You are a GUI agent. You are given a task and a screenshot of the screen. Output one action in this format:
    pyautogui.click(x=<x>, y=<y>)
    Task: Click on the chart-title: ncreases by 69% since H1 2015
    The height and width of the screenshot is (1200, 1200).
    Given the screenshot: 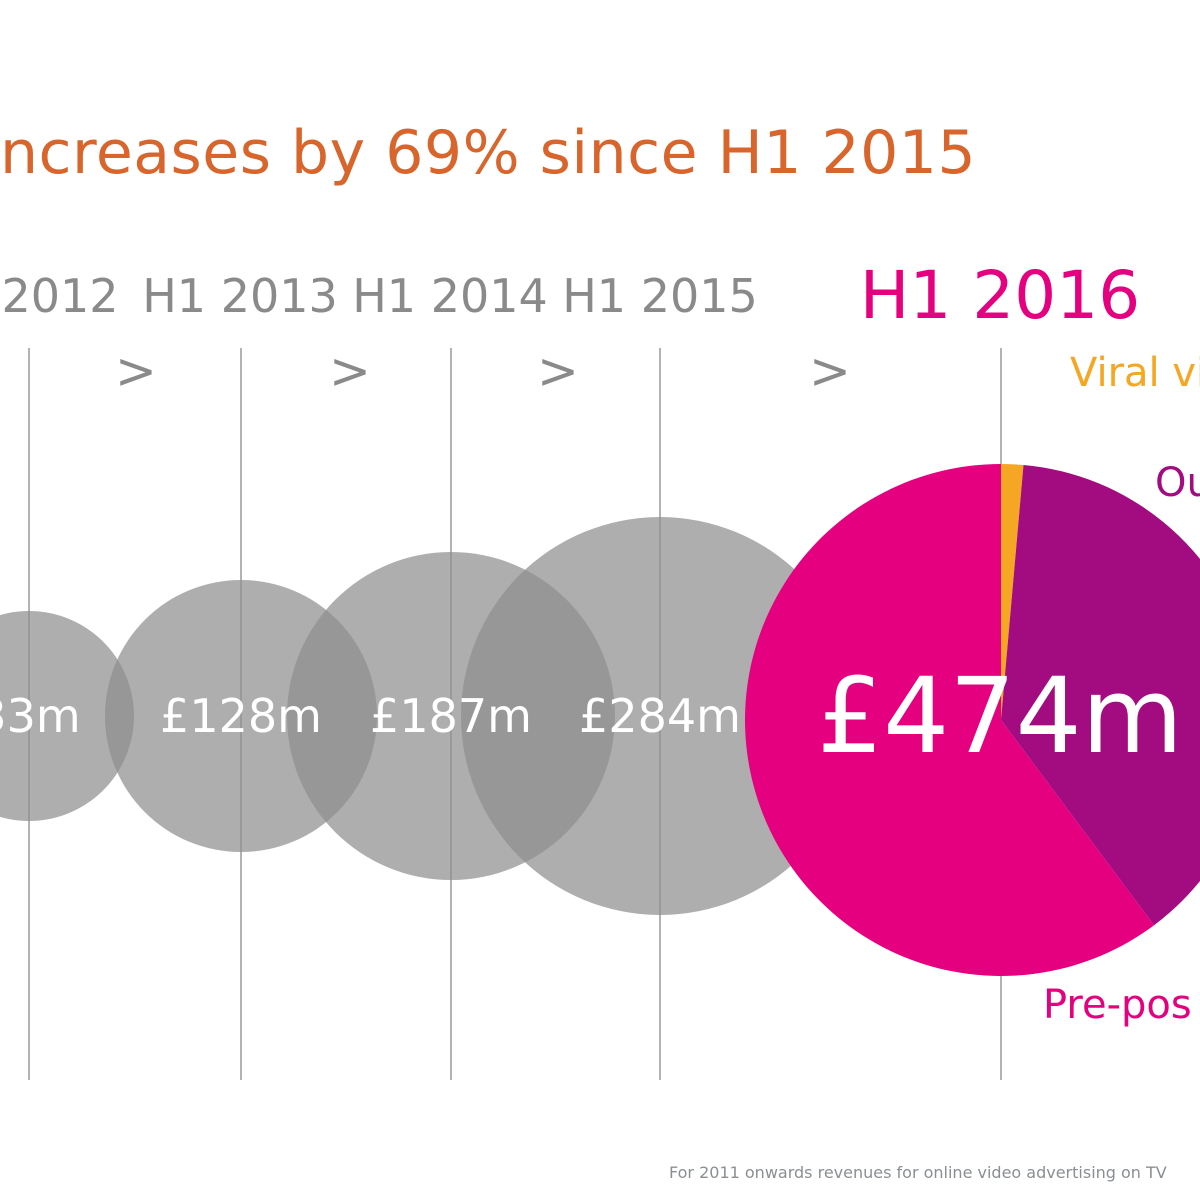 What is the action you would take?
    pyautogui.click(x=488, y=153)
    